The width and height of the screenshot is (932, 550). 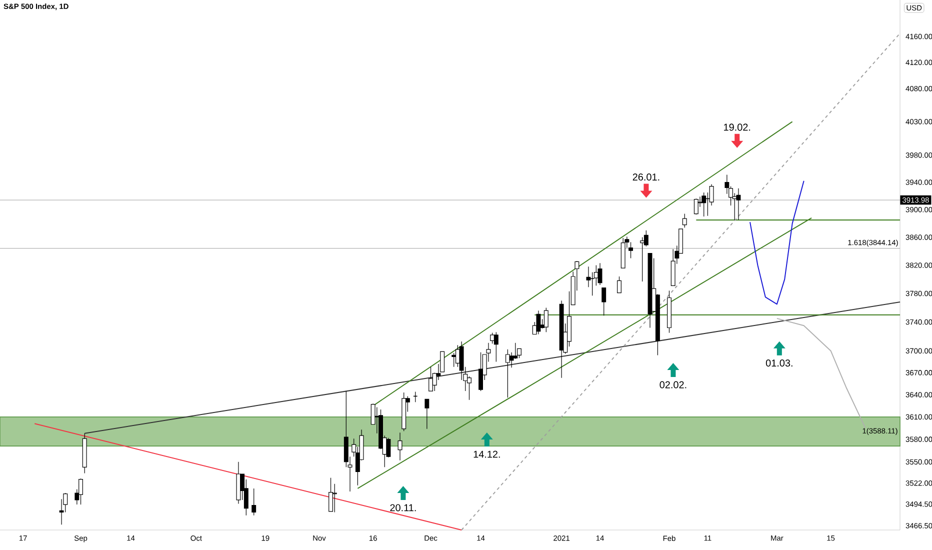 I want to click on annotation: 19.02., so click(x=737, y=127).